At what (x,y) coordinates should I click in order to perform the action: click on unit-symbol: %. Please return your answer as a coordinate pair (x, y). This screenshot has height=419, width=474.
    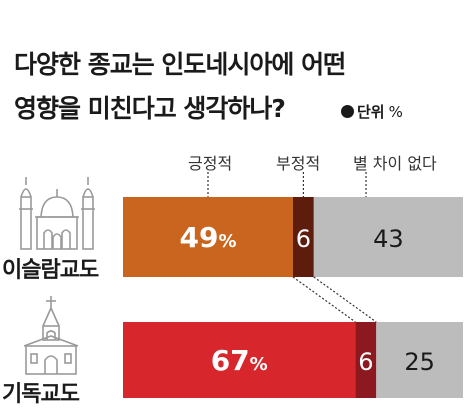
    Looking at the image, I should click on (395, 112).